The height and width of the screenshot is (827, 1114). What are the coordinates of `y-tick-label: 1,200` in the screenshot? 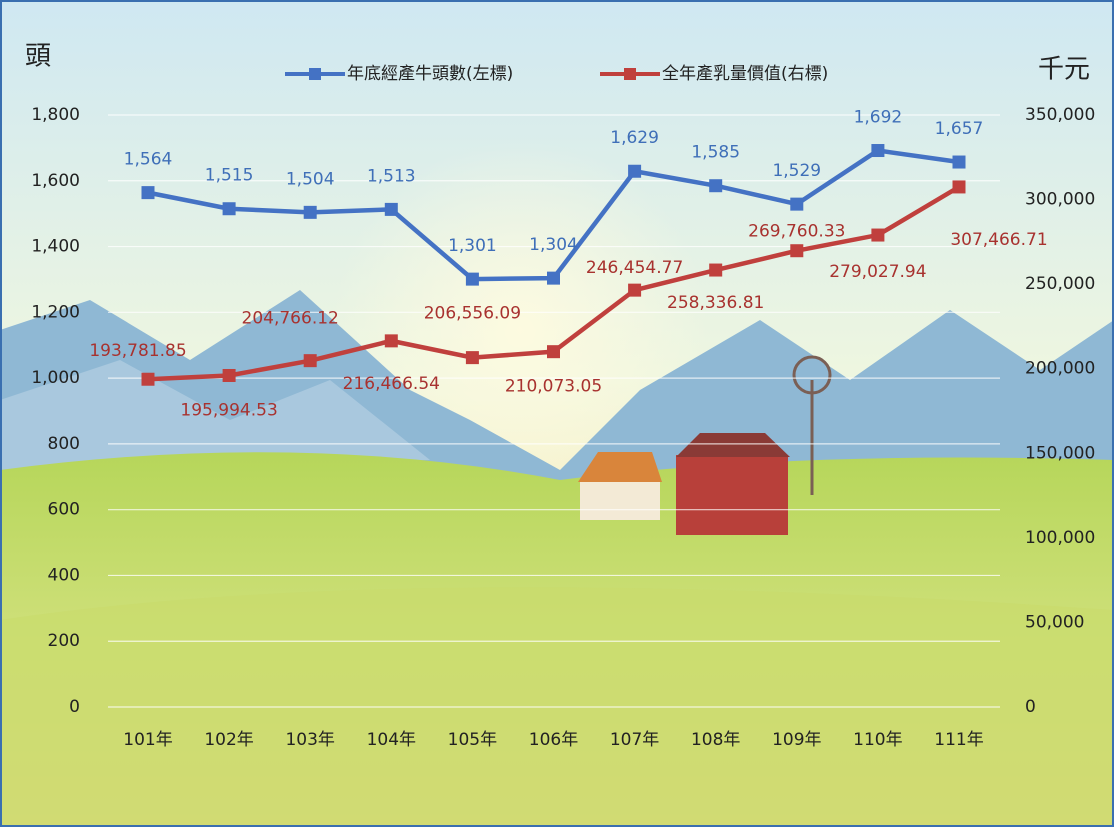 It's located at (55, 312).